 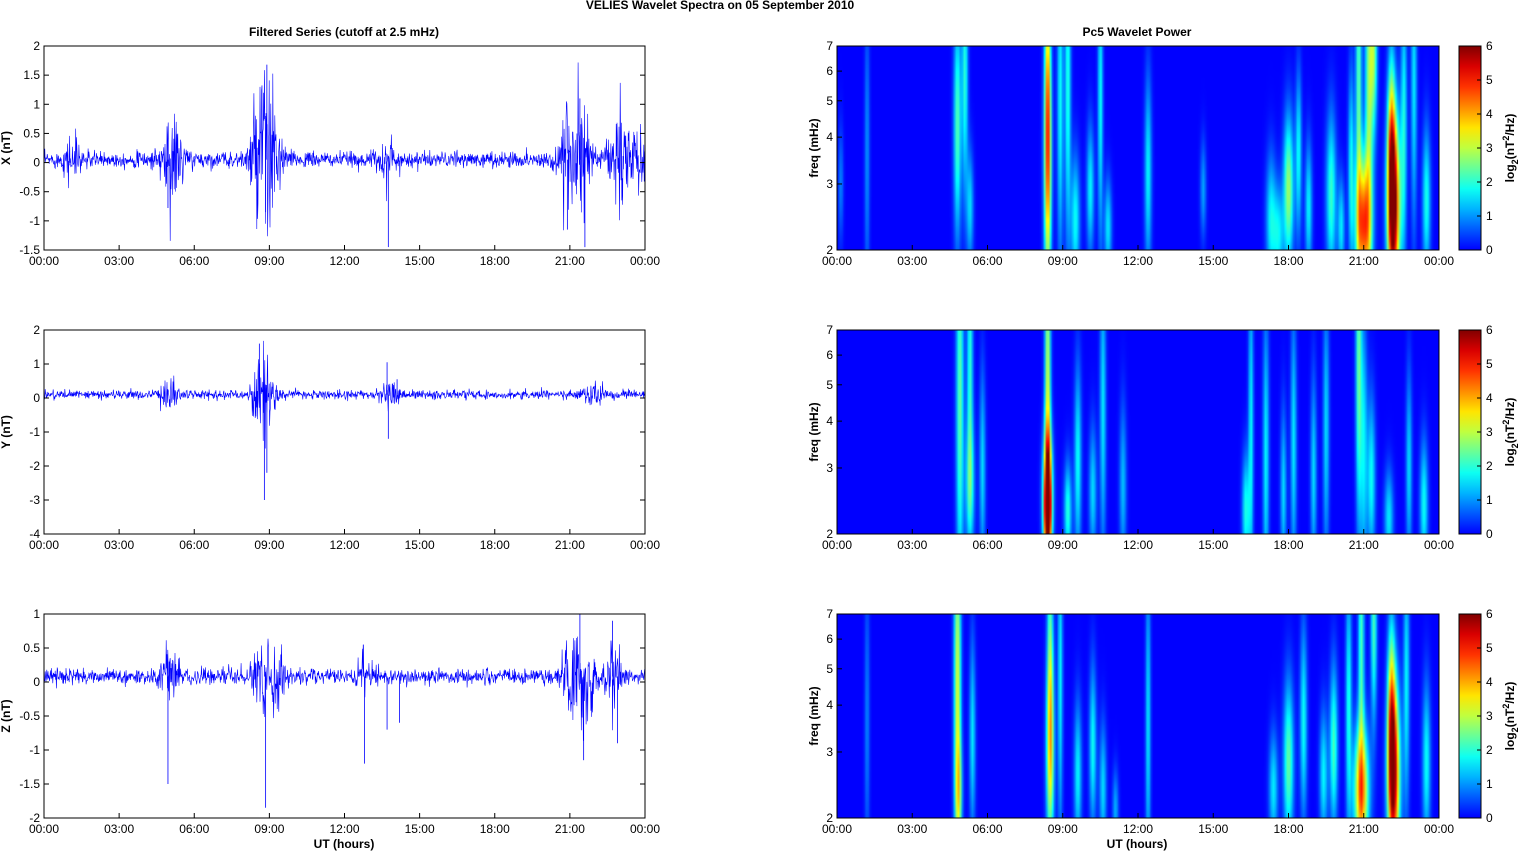 I want to click on y-wavelet-ytick-label-2: 5, so click(x=829, y=385).